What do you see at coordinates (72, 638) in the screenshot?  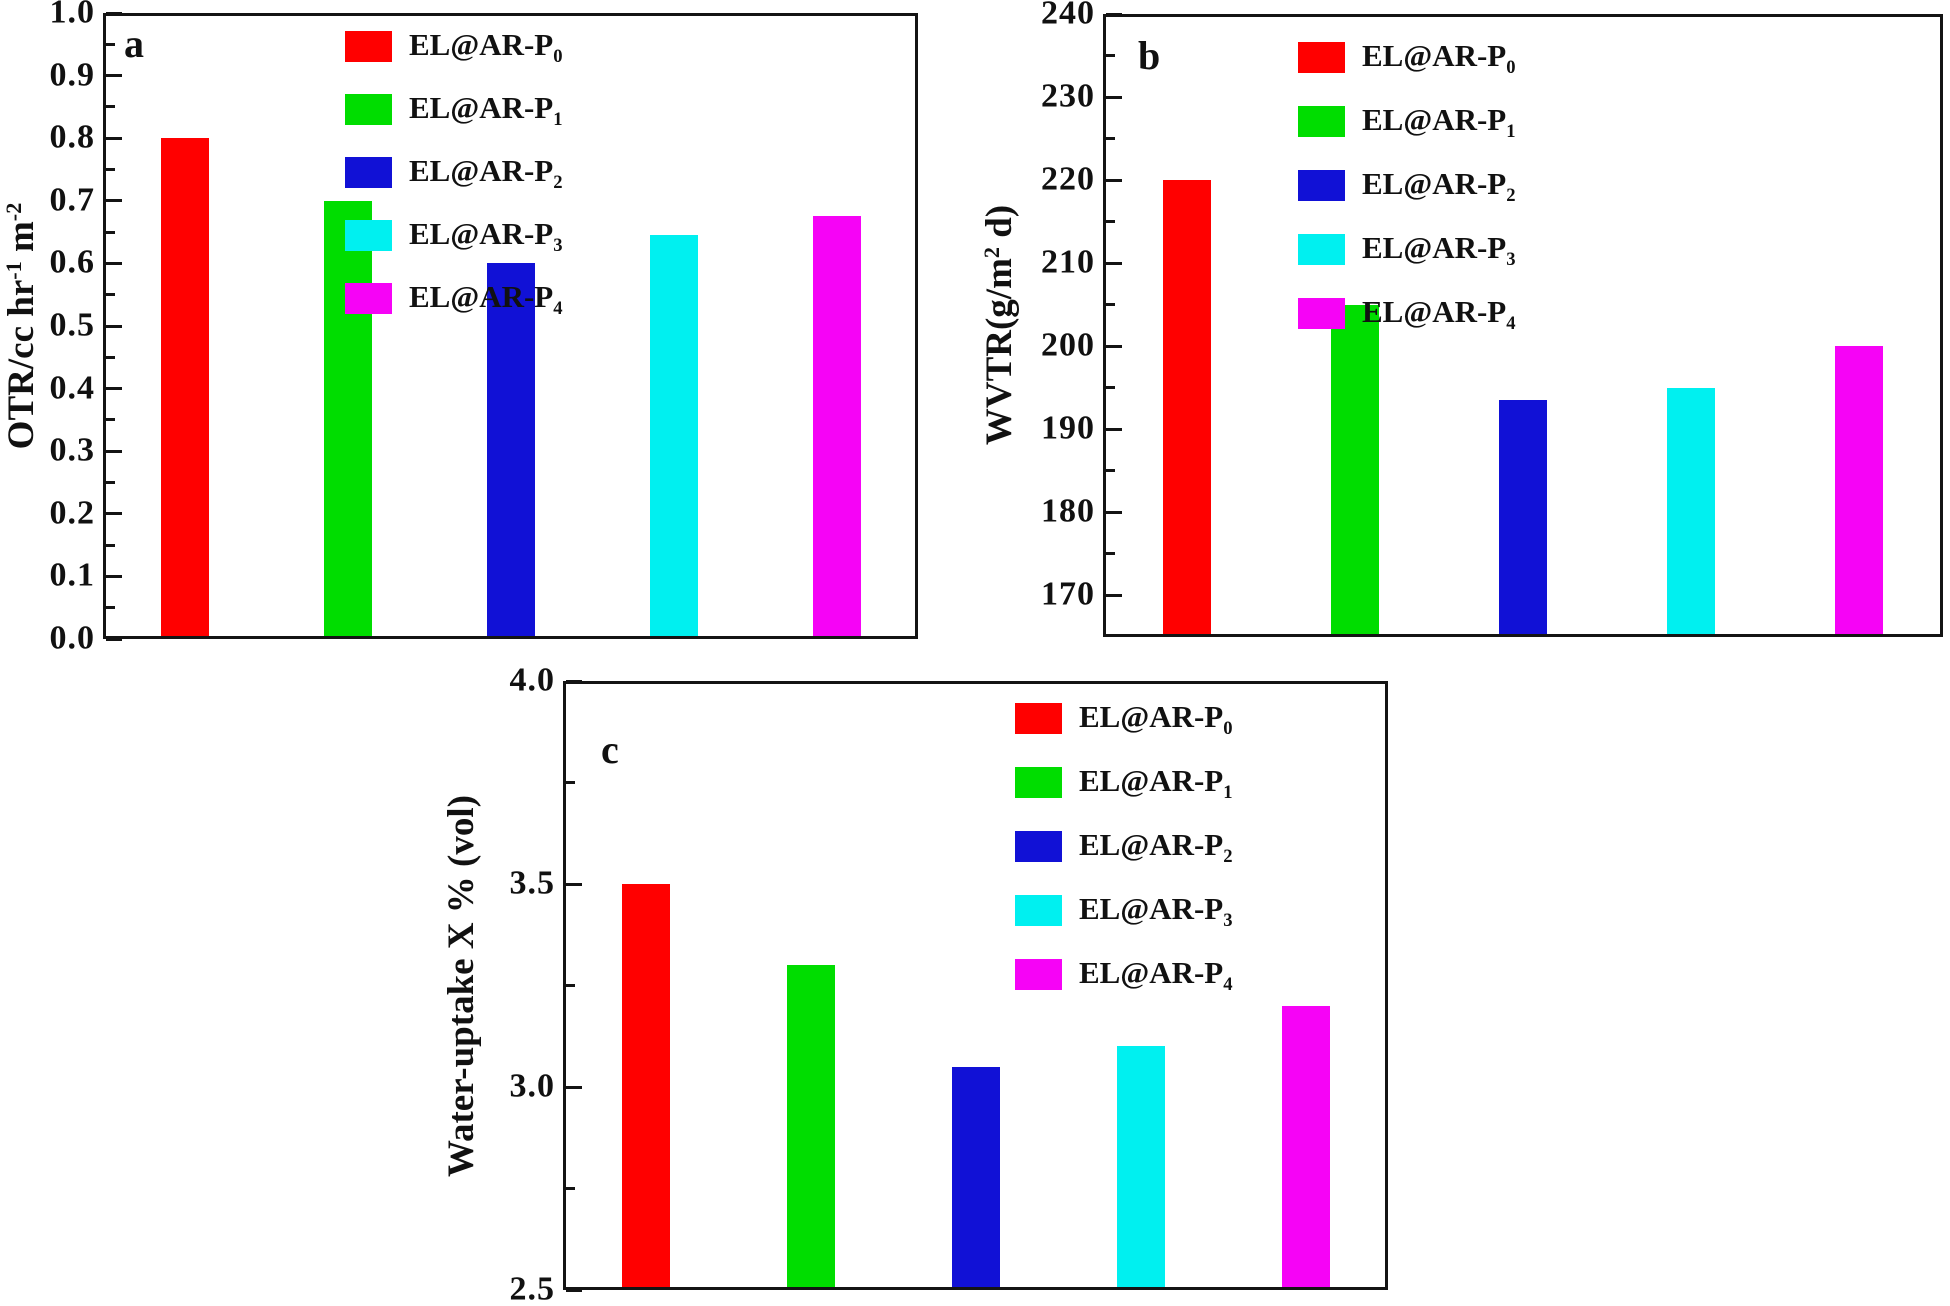 I see `y-axis-tick-label: 0.0` at bounding box center [72, 638].